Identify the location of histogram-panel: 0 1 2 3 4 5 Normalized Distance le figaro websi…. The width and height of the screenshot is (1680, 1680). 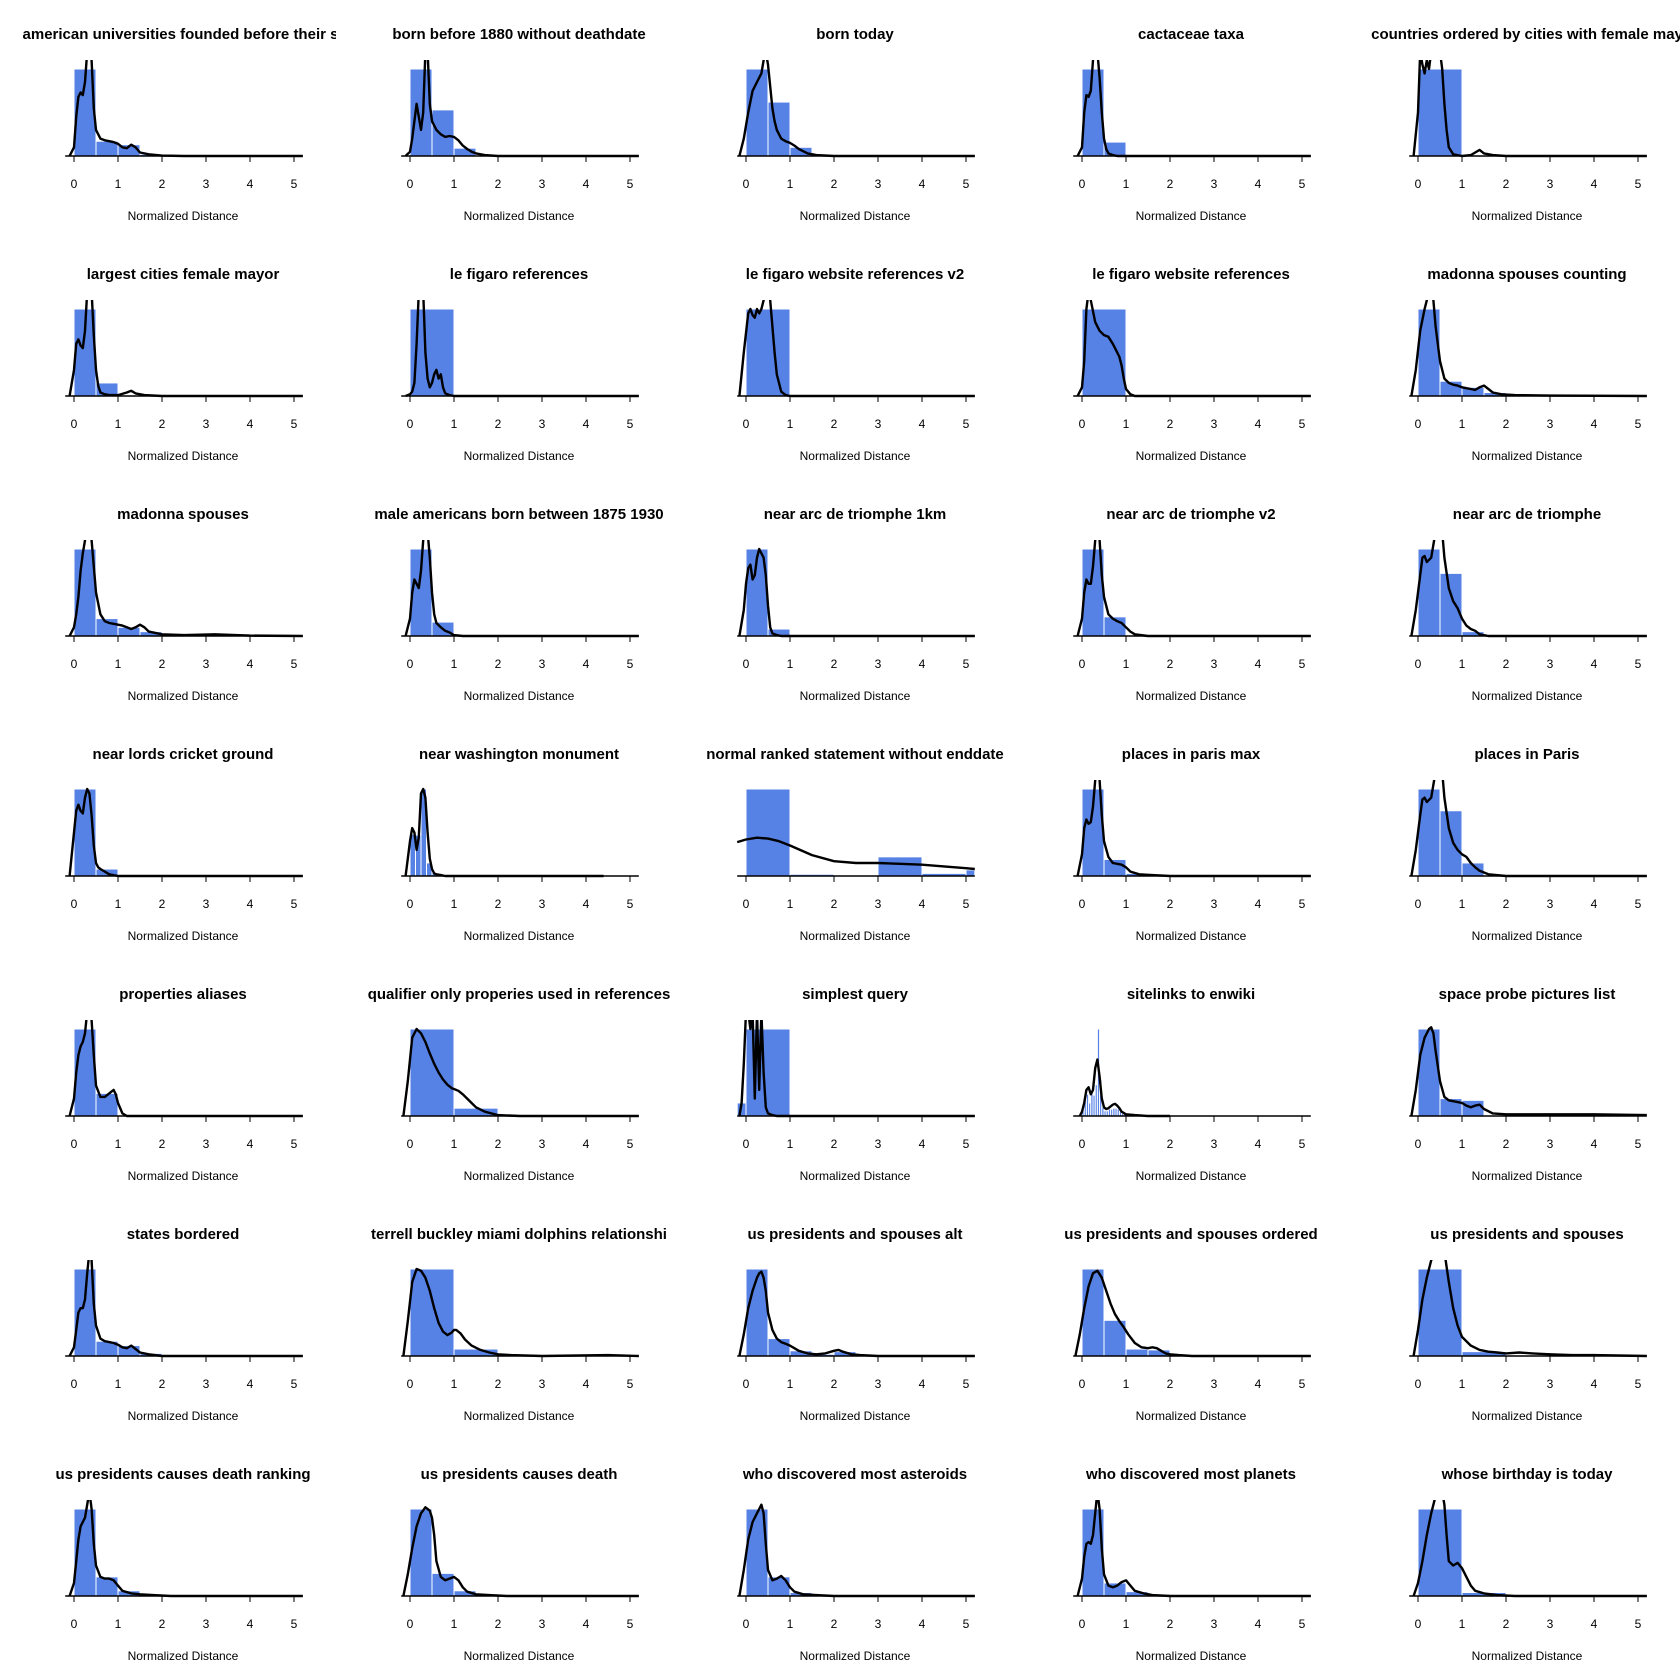
(856, 364).